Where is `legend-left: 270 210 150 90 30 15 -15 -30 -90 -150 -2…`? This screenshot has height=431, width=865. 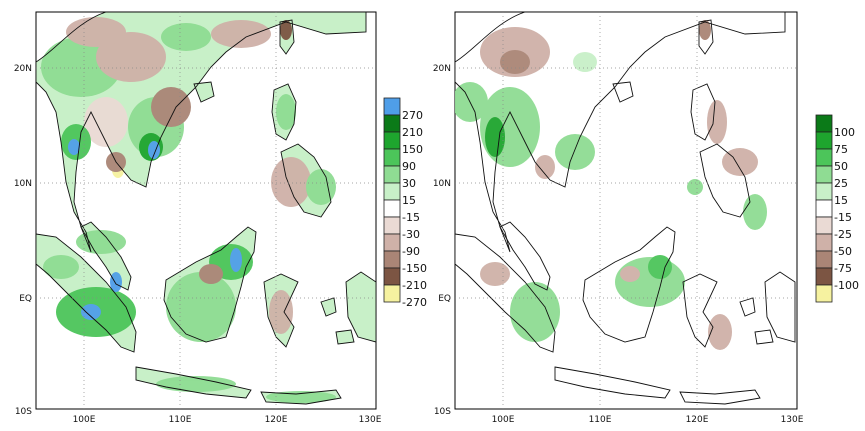
legend-left: 270 210 150 90 30 15 -15 -30 -90 -150 -2… is located at coordinates (405, 203).